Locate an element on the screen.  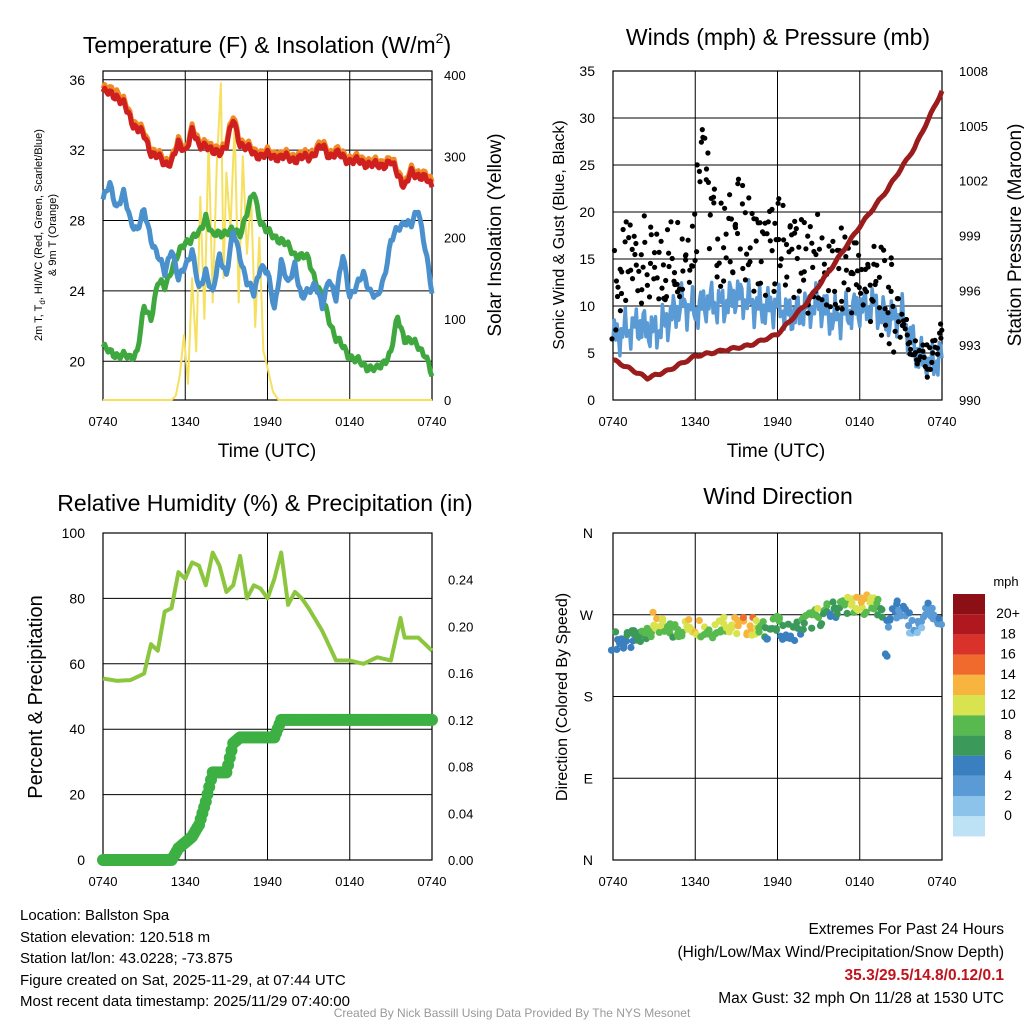
y2-tick-label: 1005 is located at coordinates (973, 126).